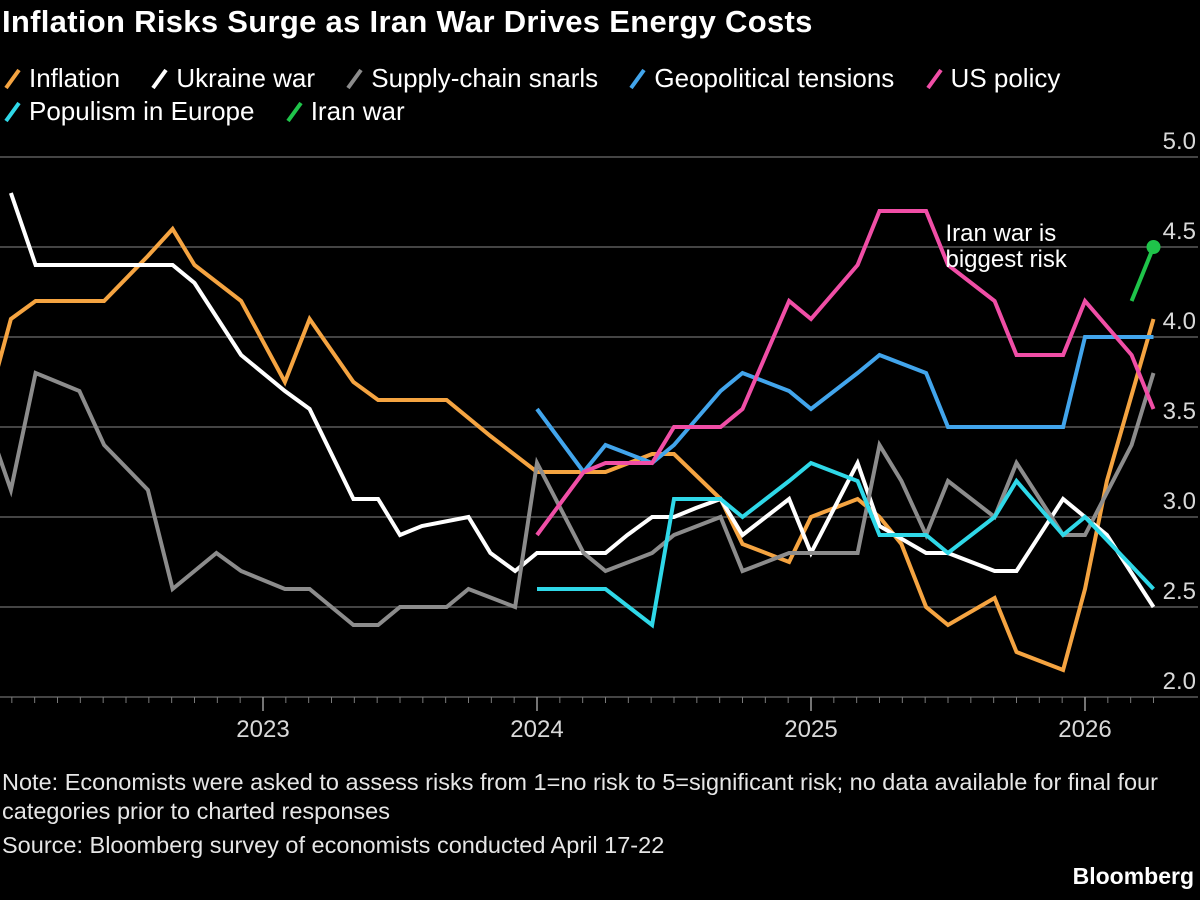 The width and height of the screenshot is (1200, 900). Describe the element at coordinates (485, 78) in the screenshot. I see `legend-label-supply-chain-snarls: Supply-chain snarls` at that location.